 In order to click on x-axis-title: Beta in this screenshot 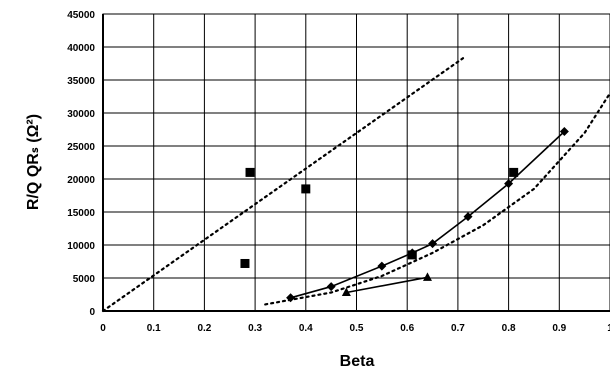, I will do `click(357, 361)`.